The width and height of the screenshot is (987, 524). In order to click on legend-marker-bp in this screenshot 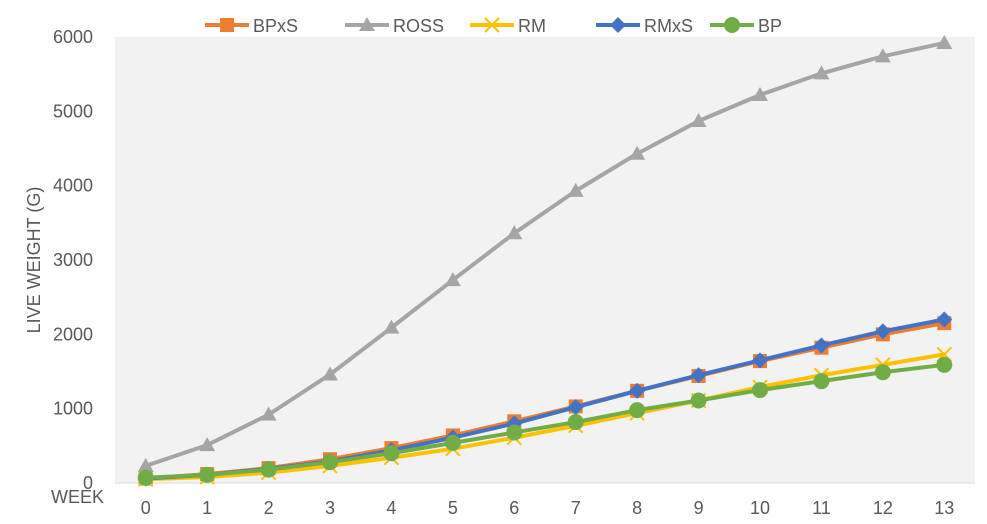, I will do `click(732, 25)`.